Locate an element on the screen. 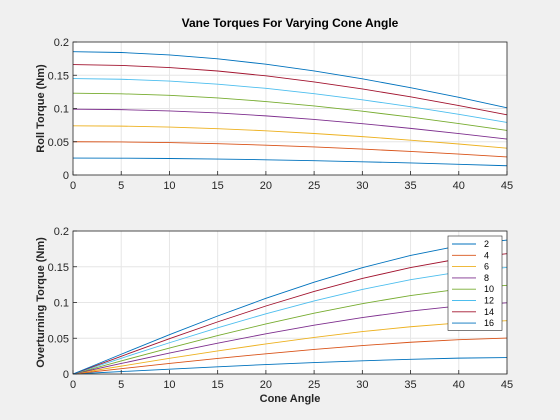 This screenshot has width=560, height=420. legend-label: 12 is located at coordinates (489, 301).